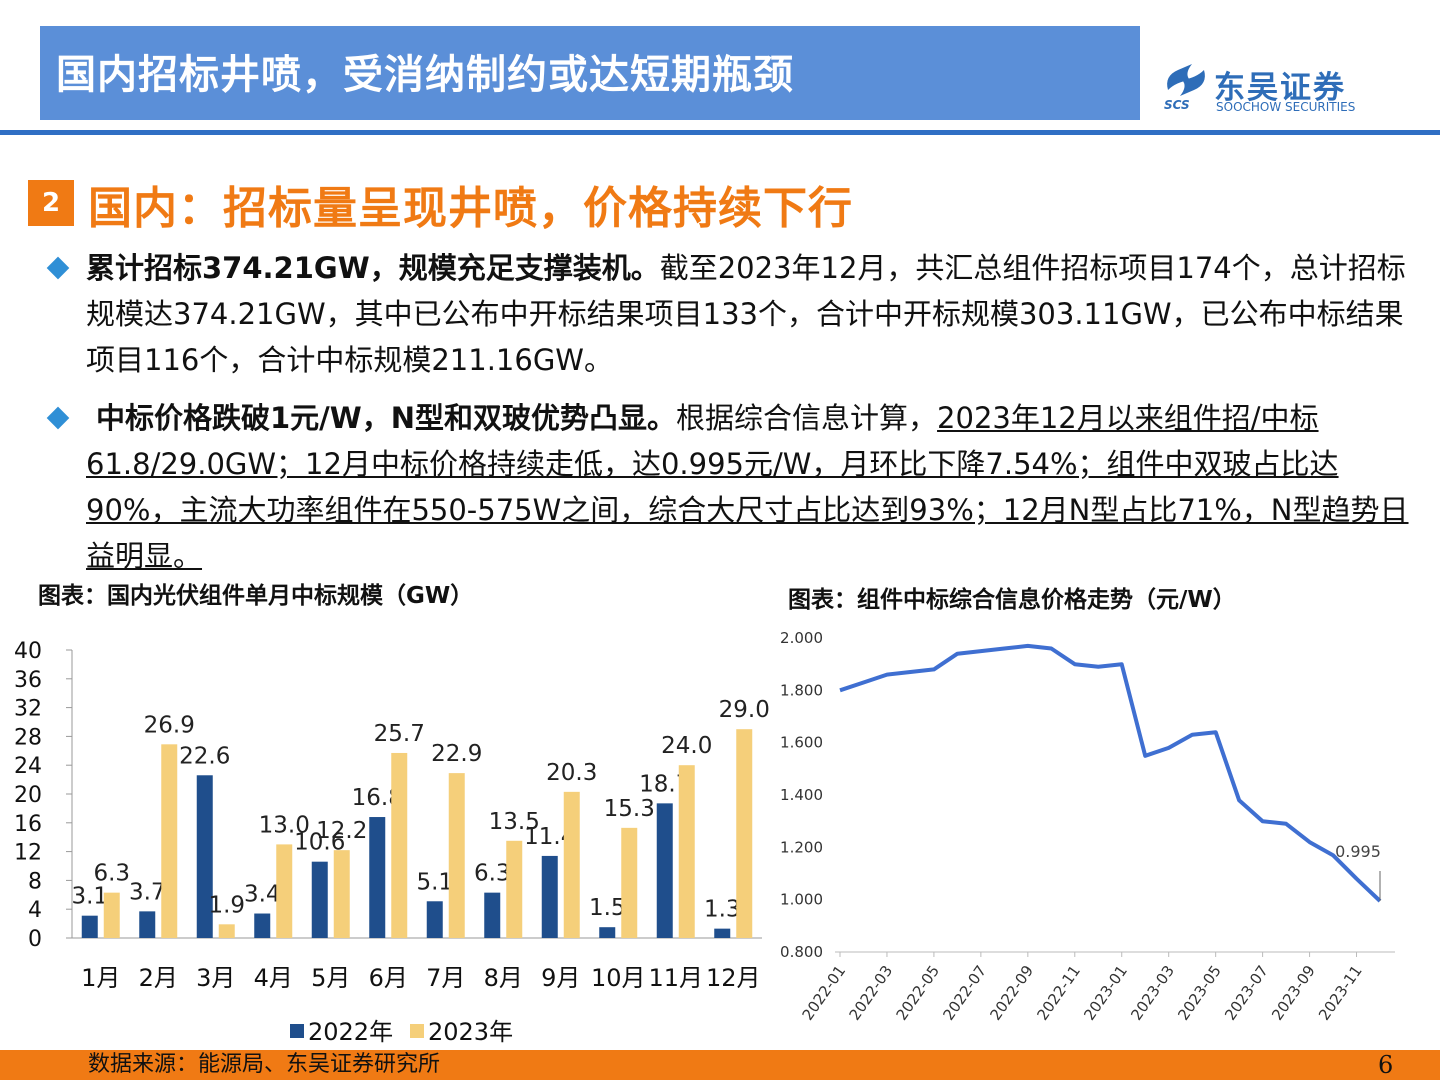  Describe the element at coordinates (388, 978) in the screenshot. I see `x-tick-label: 6月` at that location.